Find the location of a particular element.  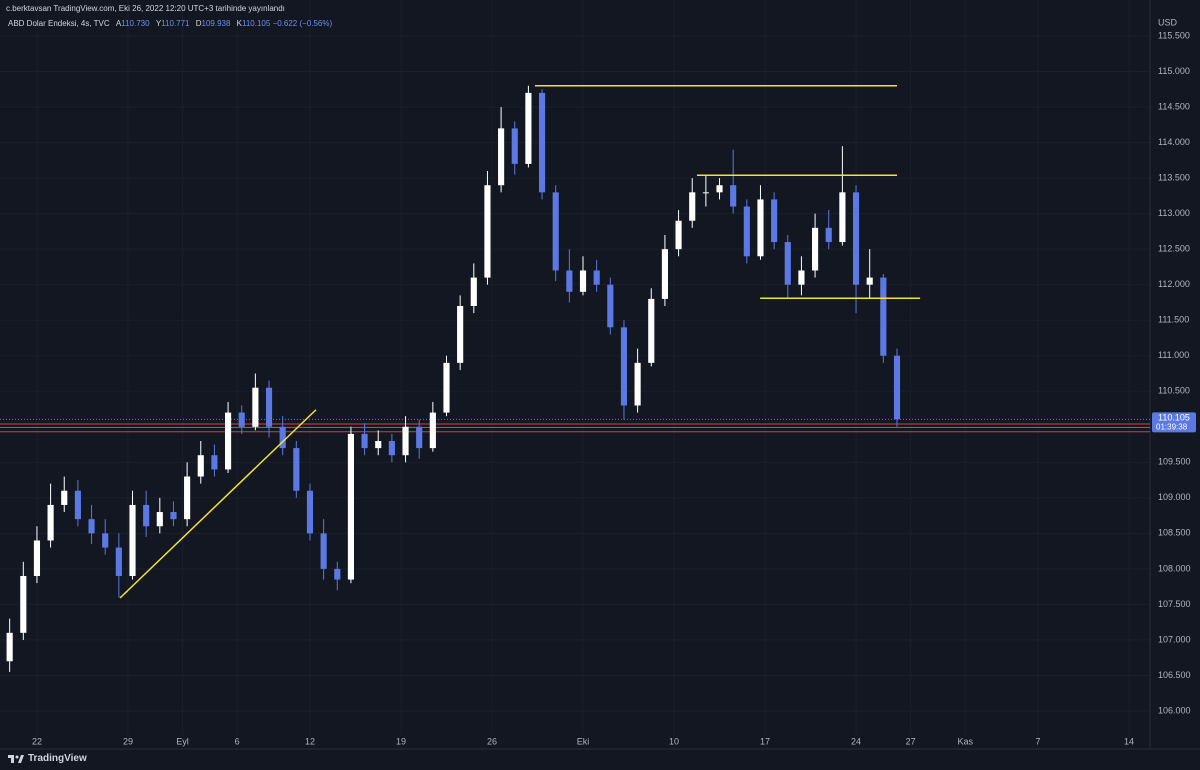

close: 110.105 is located at coordinates (256, 23).